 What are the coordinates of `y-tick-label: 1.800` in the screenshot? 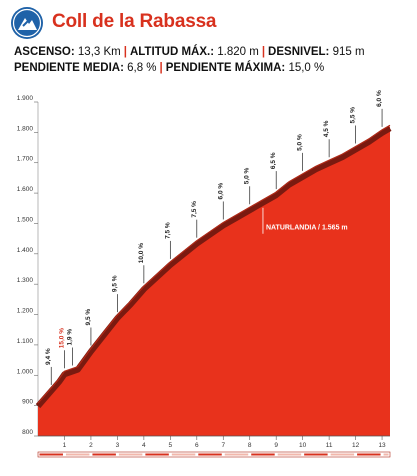 It's located at (25, 128).